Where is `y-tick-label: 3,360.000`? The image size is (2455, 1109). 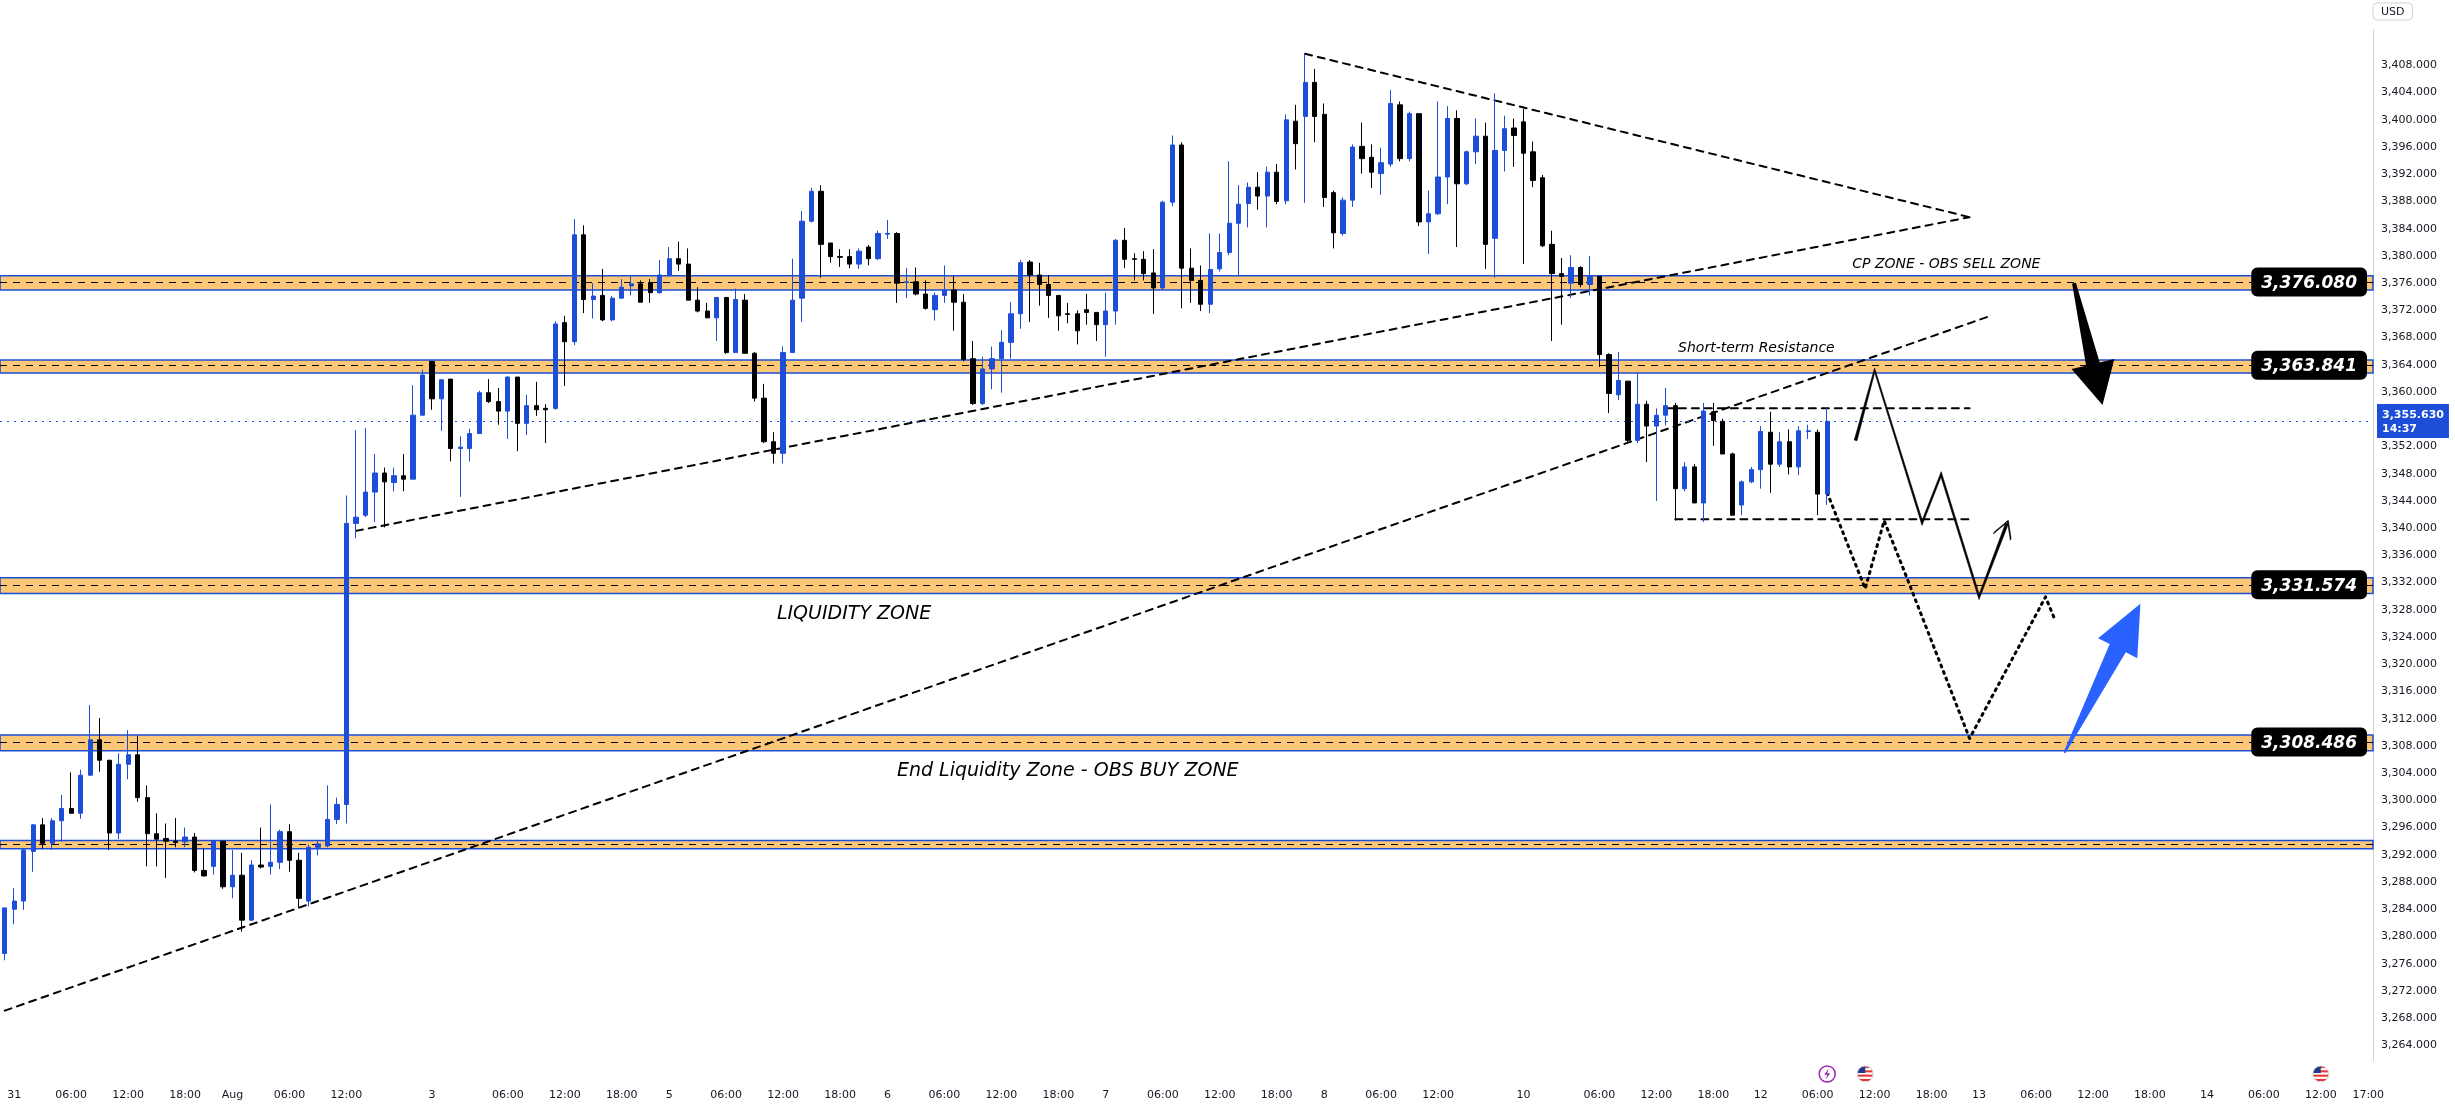 y-tick-label: 3,360.000 is located at coordinates (2409, 391).